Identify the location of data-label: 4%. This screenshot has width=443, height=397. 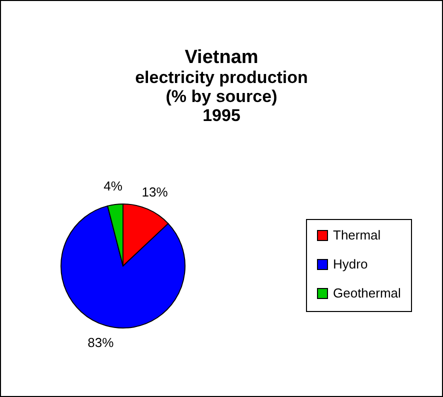
(113, 186).